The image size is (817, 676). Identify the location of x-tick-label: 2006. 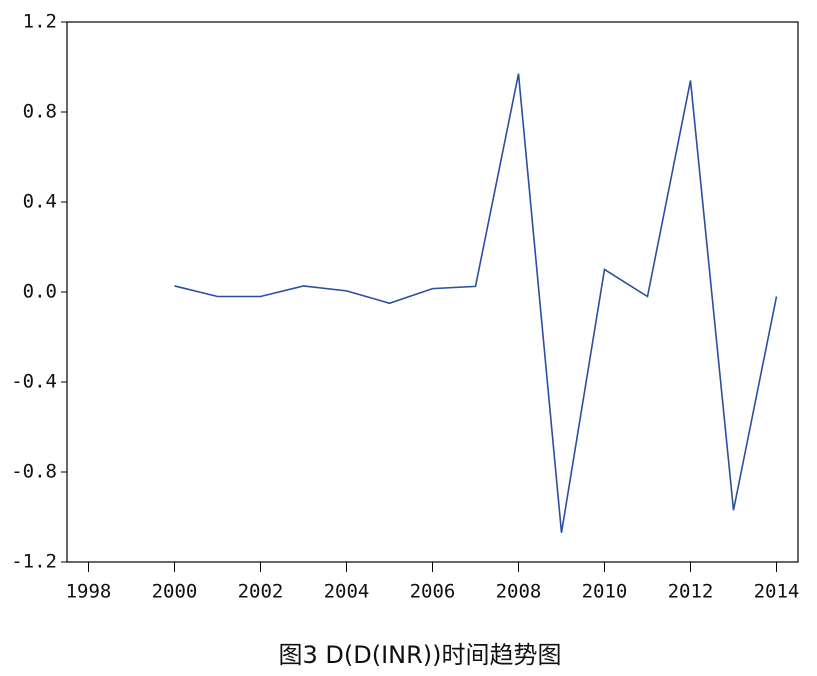
(433, 592).